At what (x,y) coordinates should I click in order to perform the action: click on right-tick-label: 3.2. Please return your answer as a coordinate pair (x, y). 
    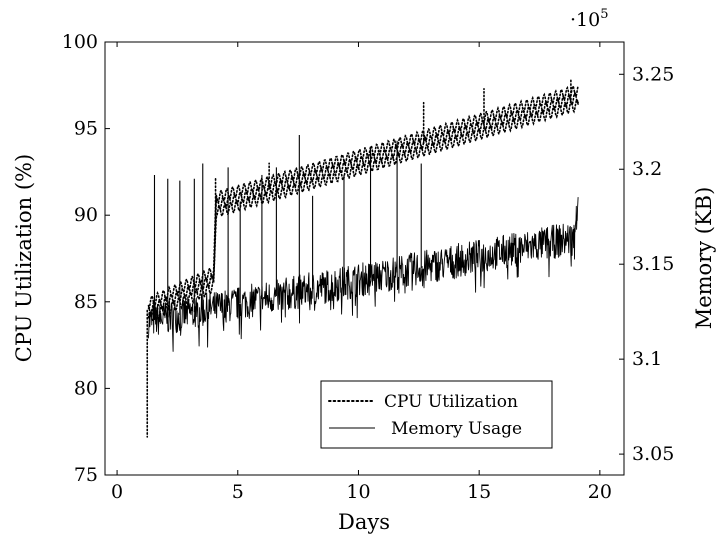
    Looking at the image, I should click on (647, 169).